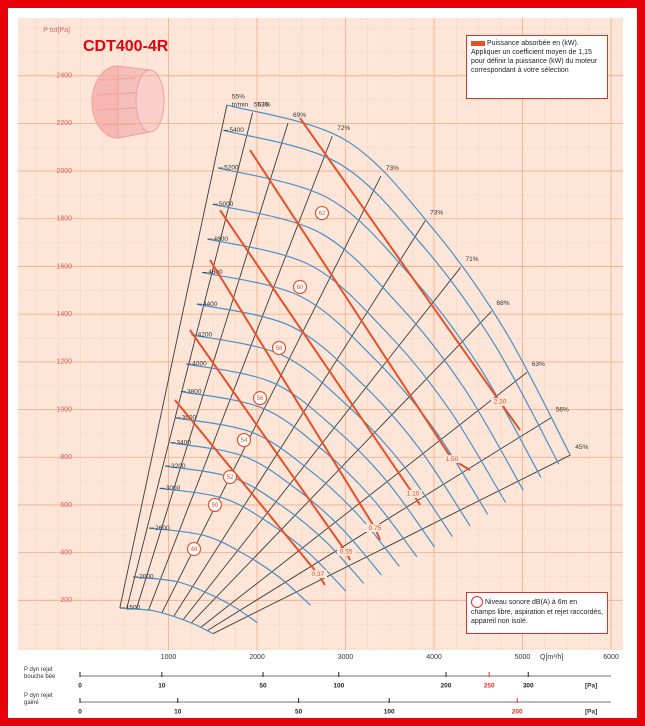  I want to click on y-tick-label: 200, so click(66, 600).